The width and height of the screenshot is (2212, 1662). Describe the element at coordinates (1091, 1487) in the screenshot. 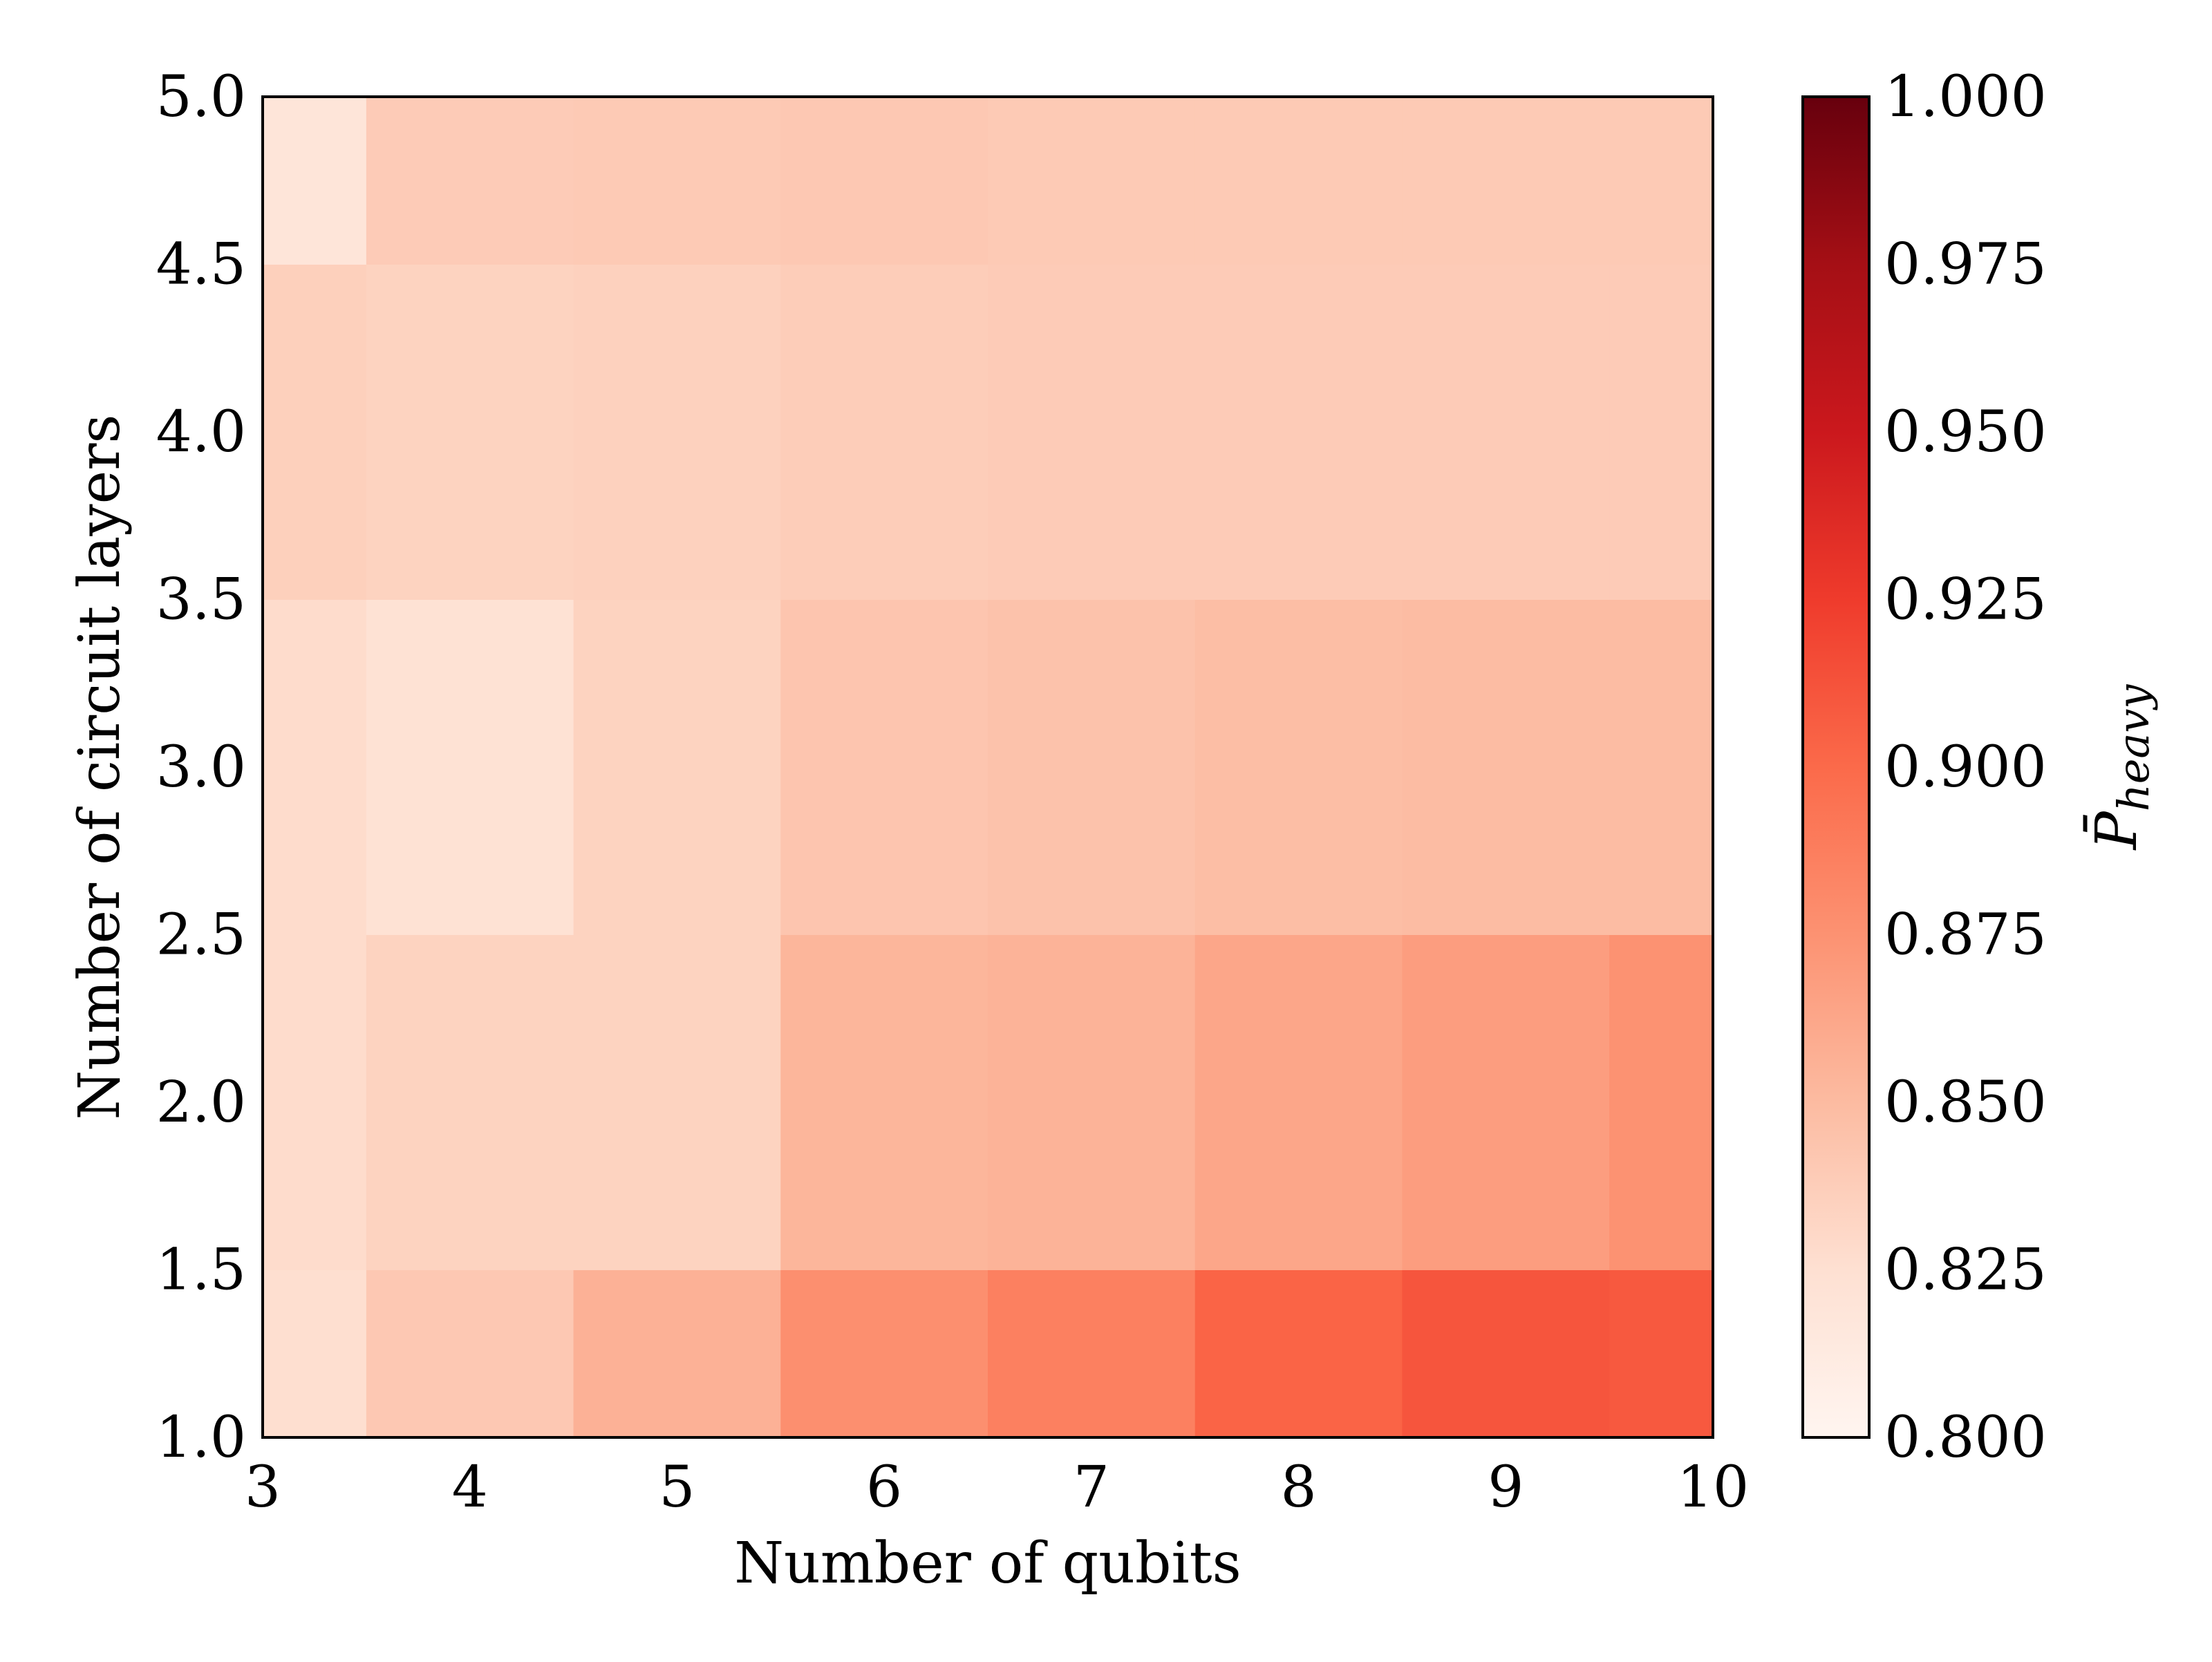

I see `x-tick-label: 7` at that location.